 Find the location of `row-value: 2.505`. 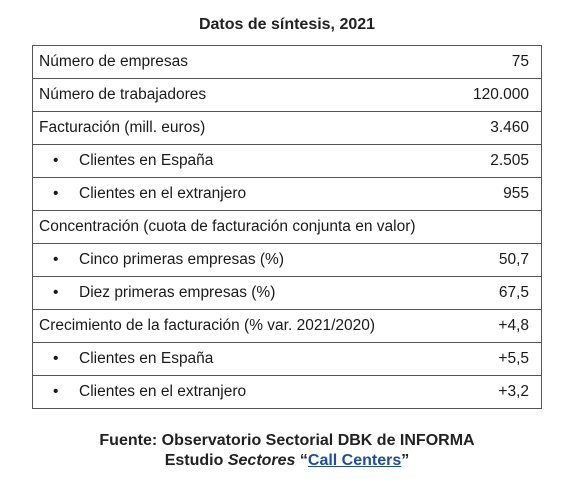

row-value: 2.505 is located at coordinates (501, 161).